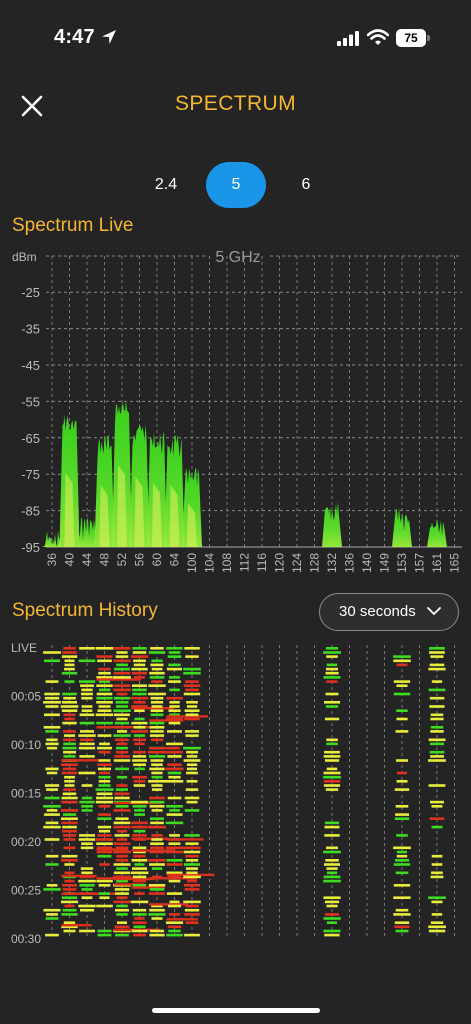  I want to click on tab-band-5: 5, so click(236, 185).